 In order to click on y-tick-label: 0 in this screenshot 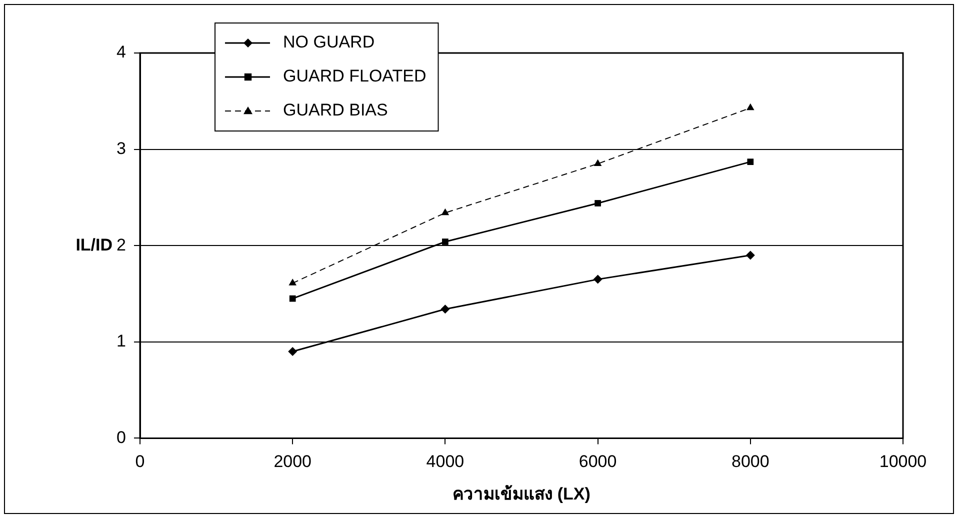, I will do `click(121, 437)`.